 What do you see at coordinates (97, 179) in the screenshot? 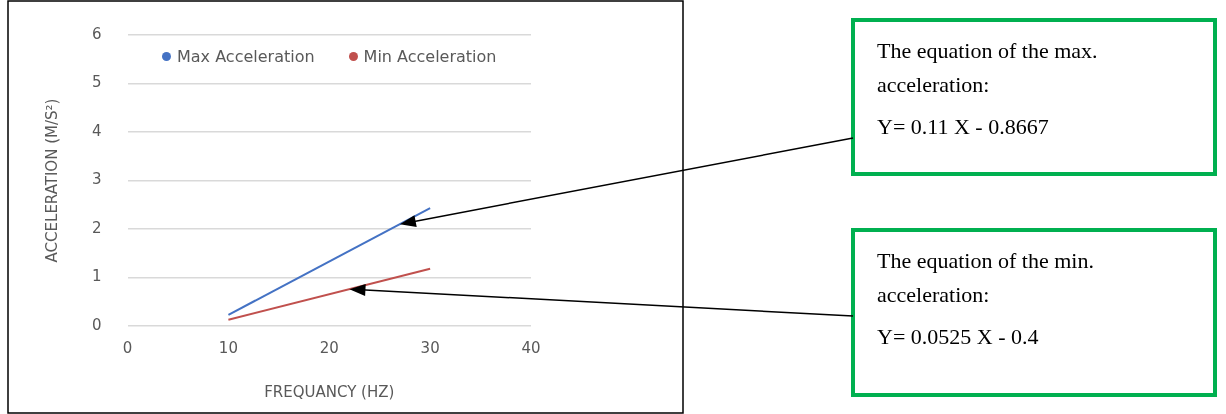
I see `y-tick-label: 3` at bounding box center [97, 179].